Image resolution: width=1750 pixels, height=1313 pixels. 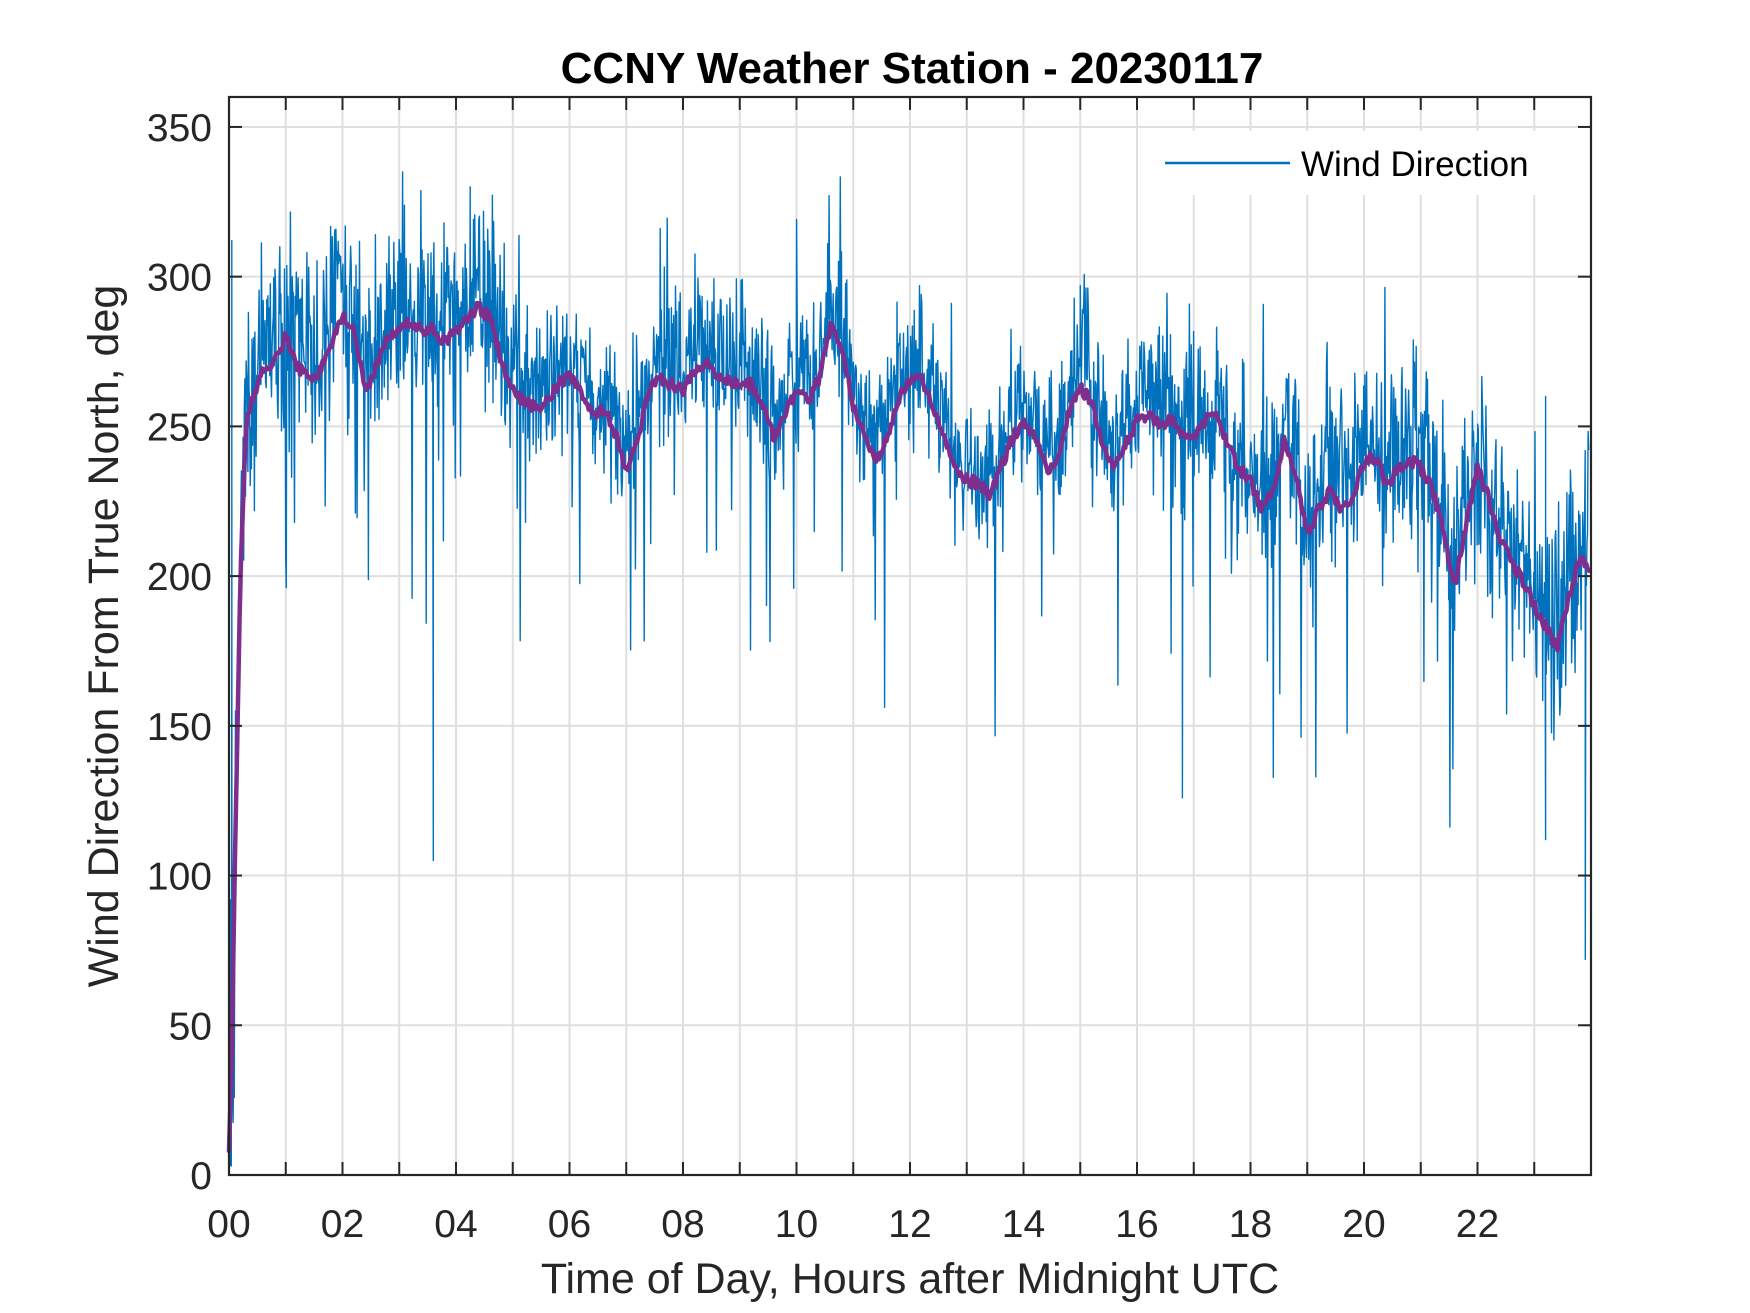 I want to click on y-tick-label: 200, so click(x=179, y=577).